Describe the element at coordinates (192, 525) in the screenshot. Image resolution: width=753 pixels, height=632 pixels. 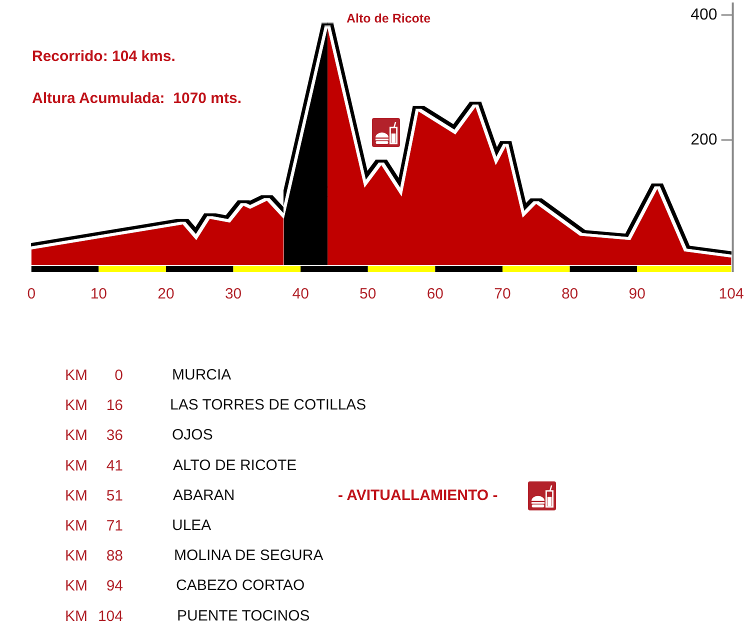
I see `text: ULEA` at that location.